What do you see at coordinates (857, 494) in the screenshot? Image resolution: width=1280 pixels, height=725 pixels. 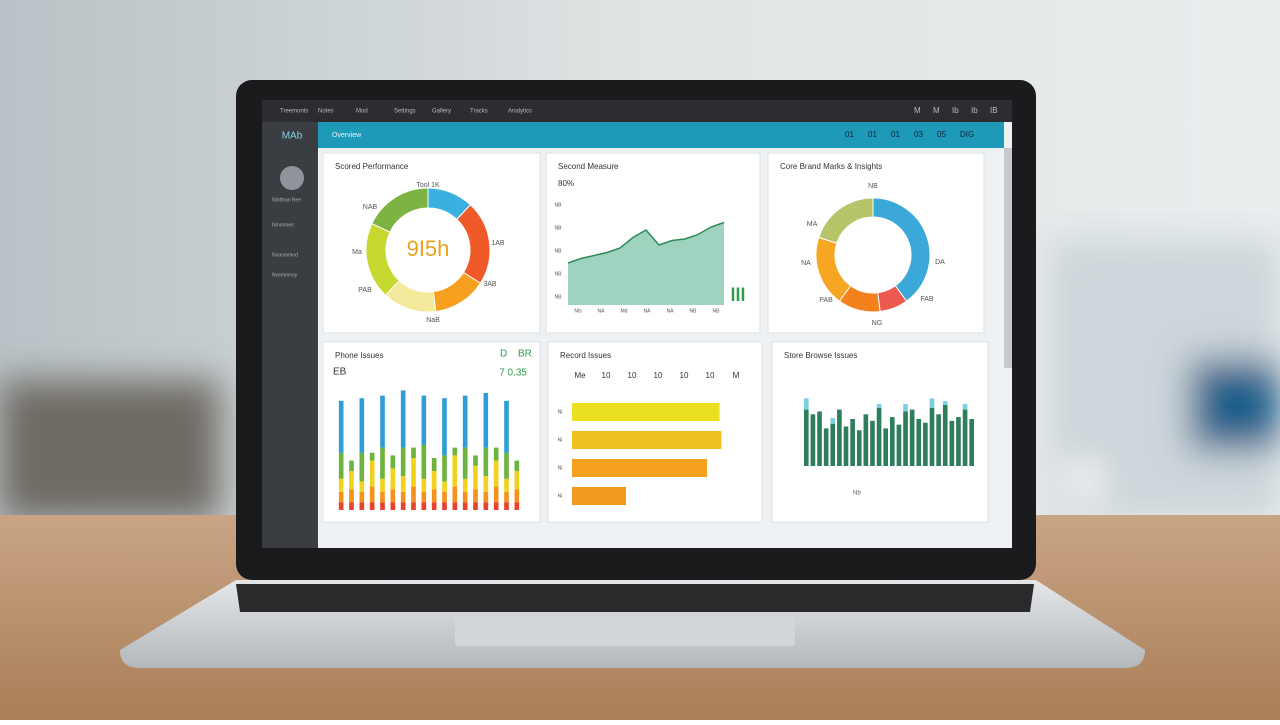 I see `footer: Nb` at bounding box center [857, 494].